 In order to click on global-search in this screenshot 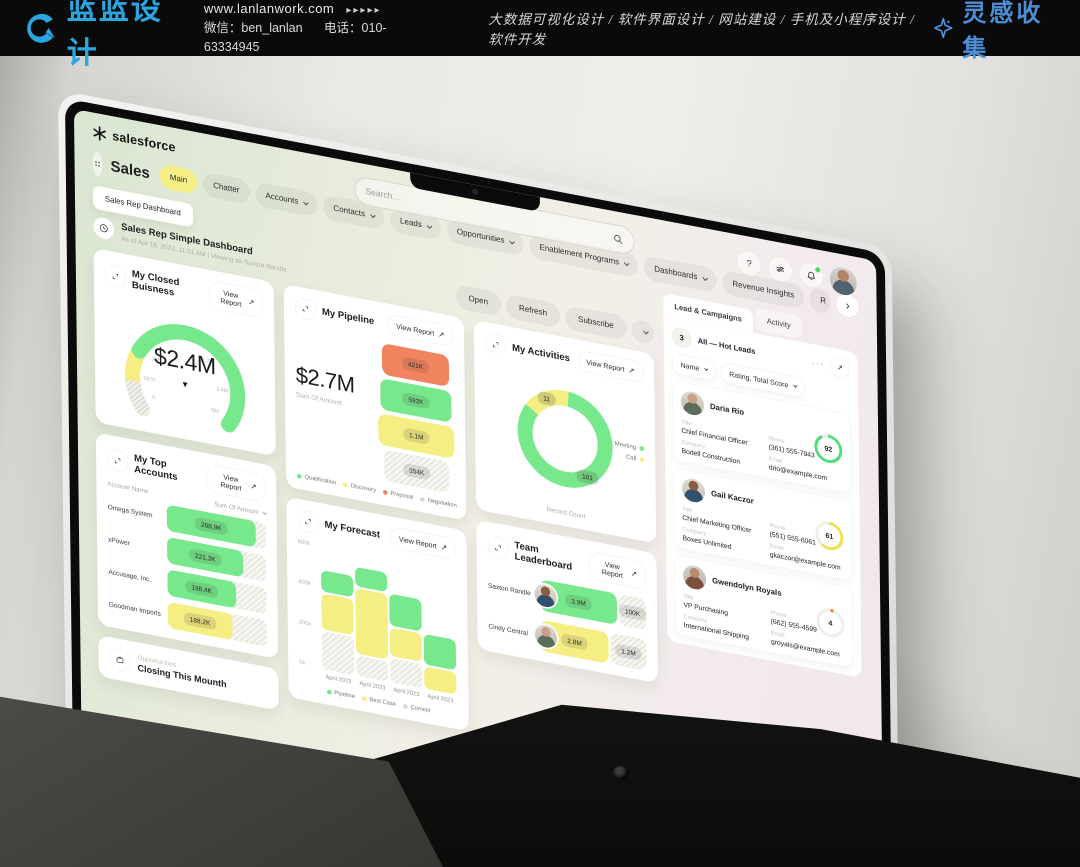, I will do `click(494, 216)`.